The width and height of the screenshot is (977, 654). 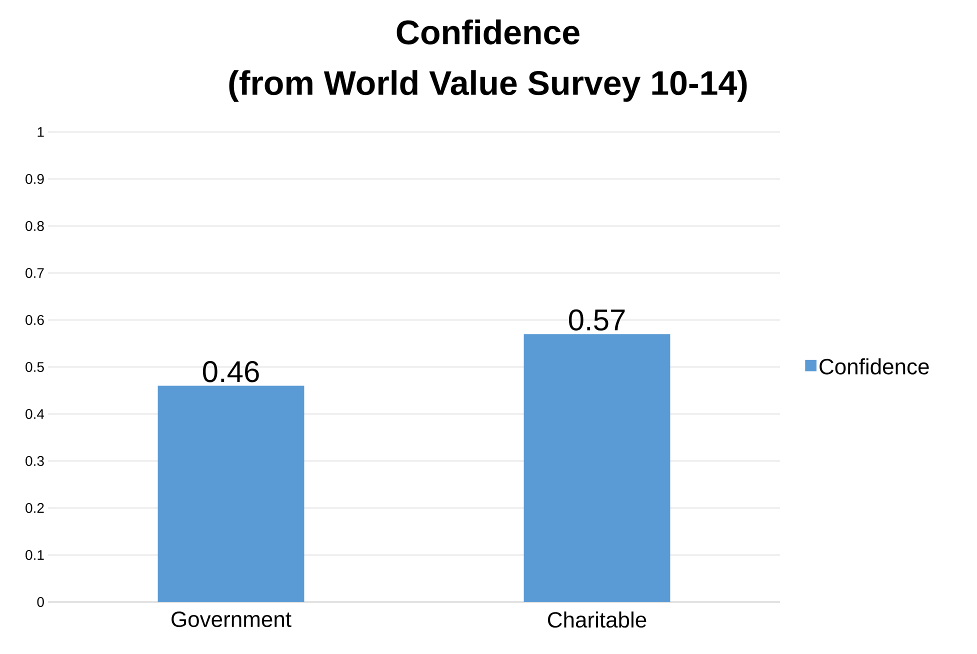 I want to click on y-tick-label: 0.1, so click(x=35, y=555).